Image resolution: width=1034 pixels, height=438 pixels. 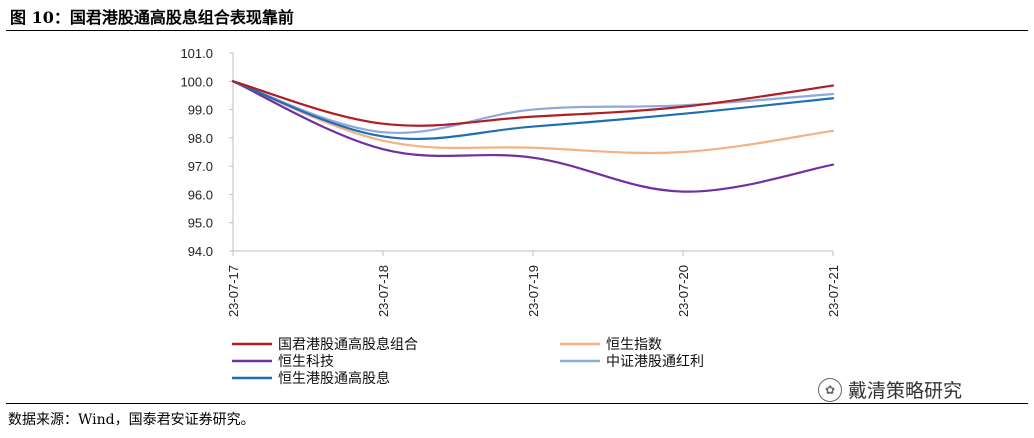 What do you see at coordinates (196, 81) in the screenshot?
I see `y-tick-label: 100.0` at bounding box center [196, 81].